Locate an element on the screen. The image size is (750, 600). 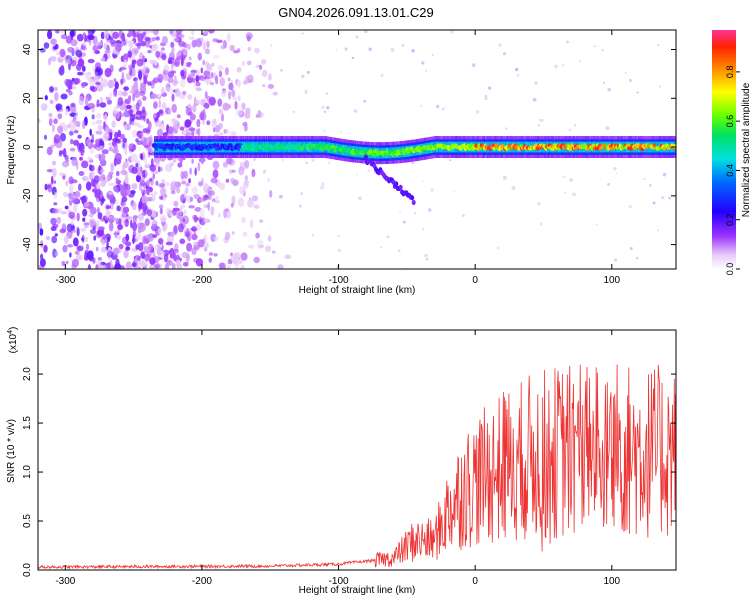
snr-x-tick-label: -300 is located at coordinates (65, 581).